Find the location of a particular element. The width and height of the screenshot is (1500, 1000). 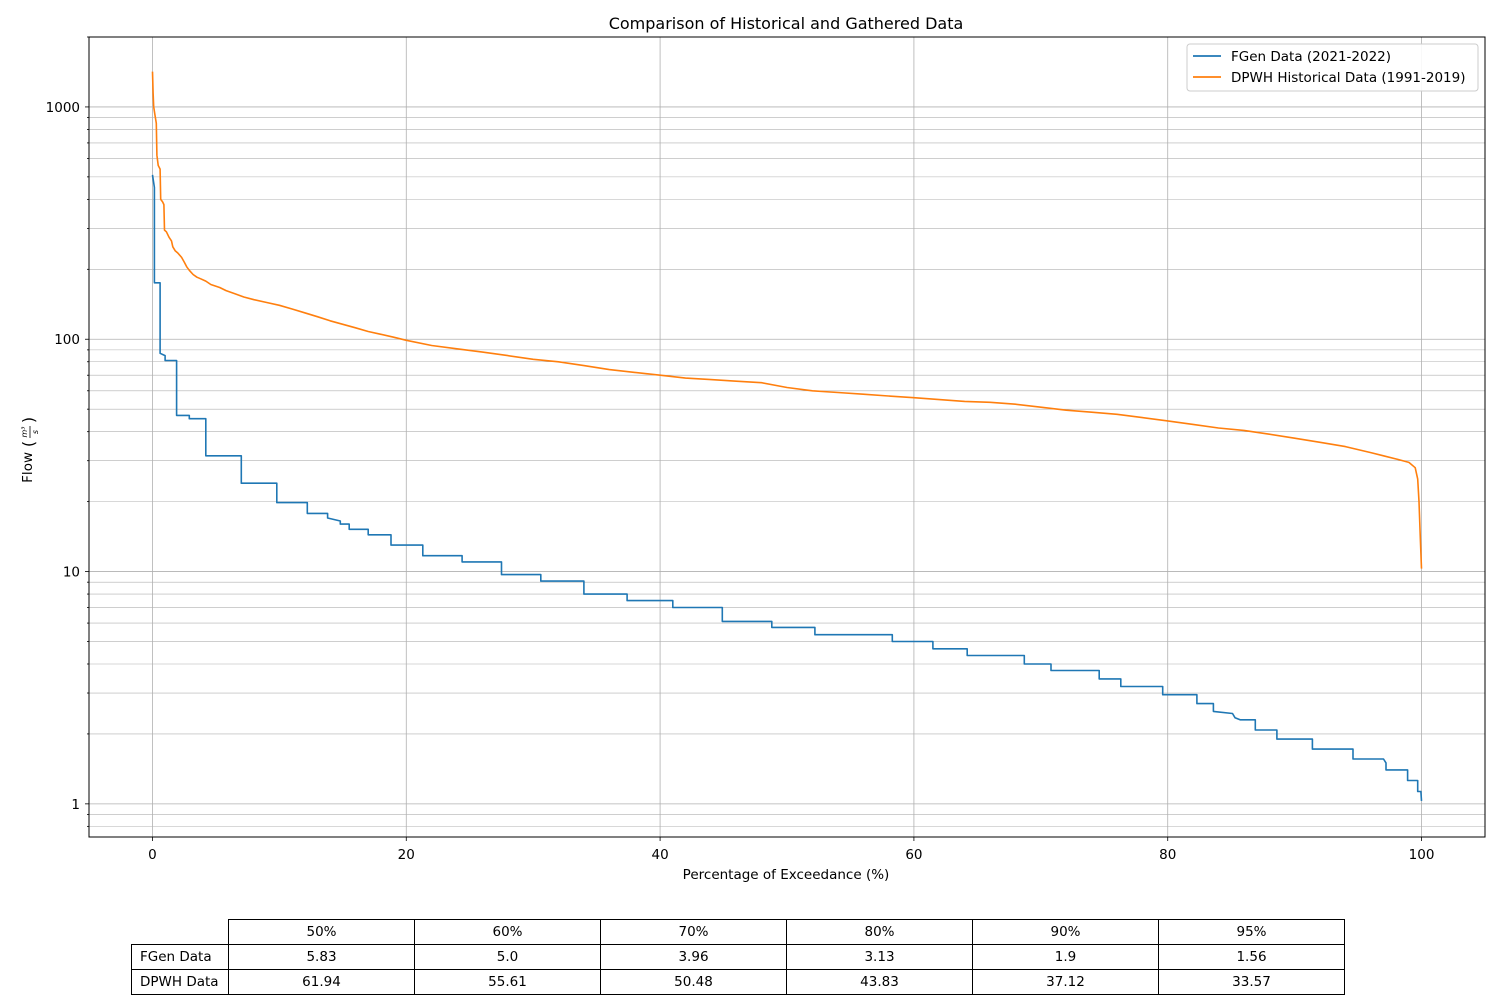

y-label-paren-right: ) is located at coordinates (28, 420).